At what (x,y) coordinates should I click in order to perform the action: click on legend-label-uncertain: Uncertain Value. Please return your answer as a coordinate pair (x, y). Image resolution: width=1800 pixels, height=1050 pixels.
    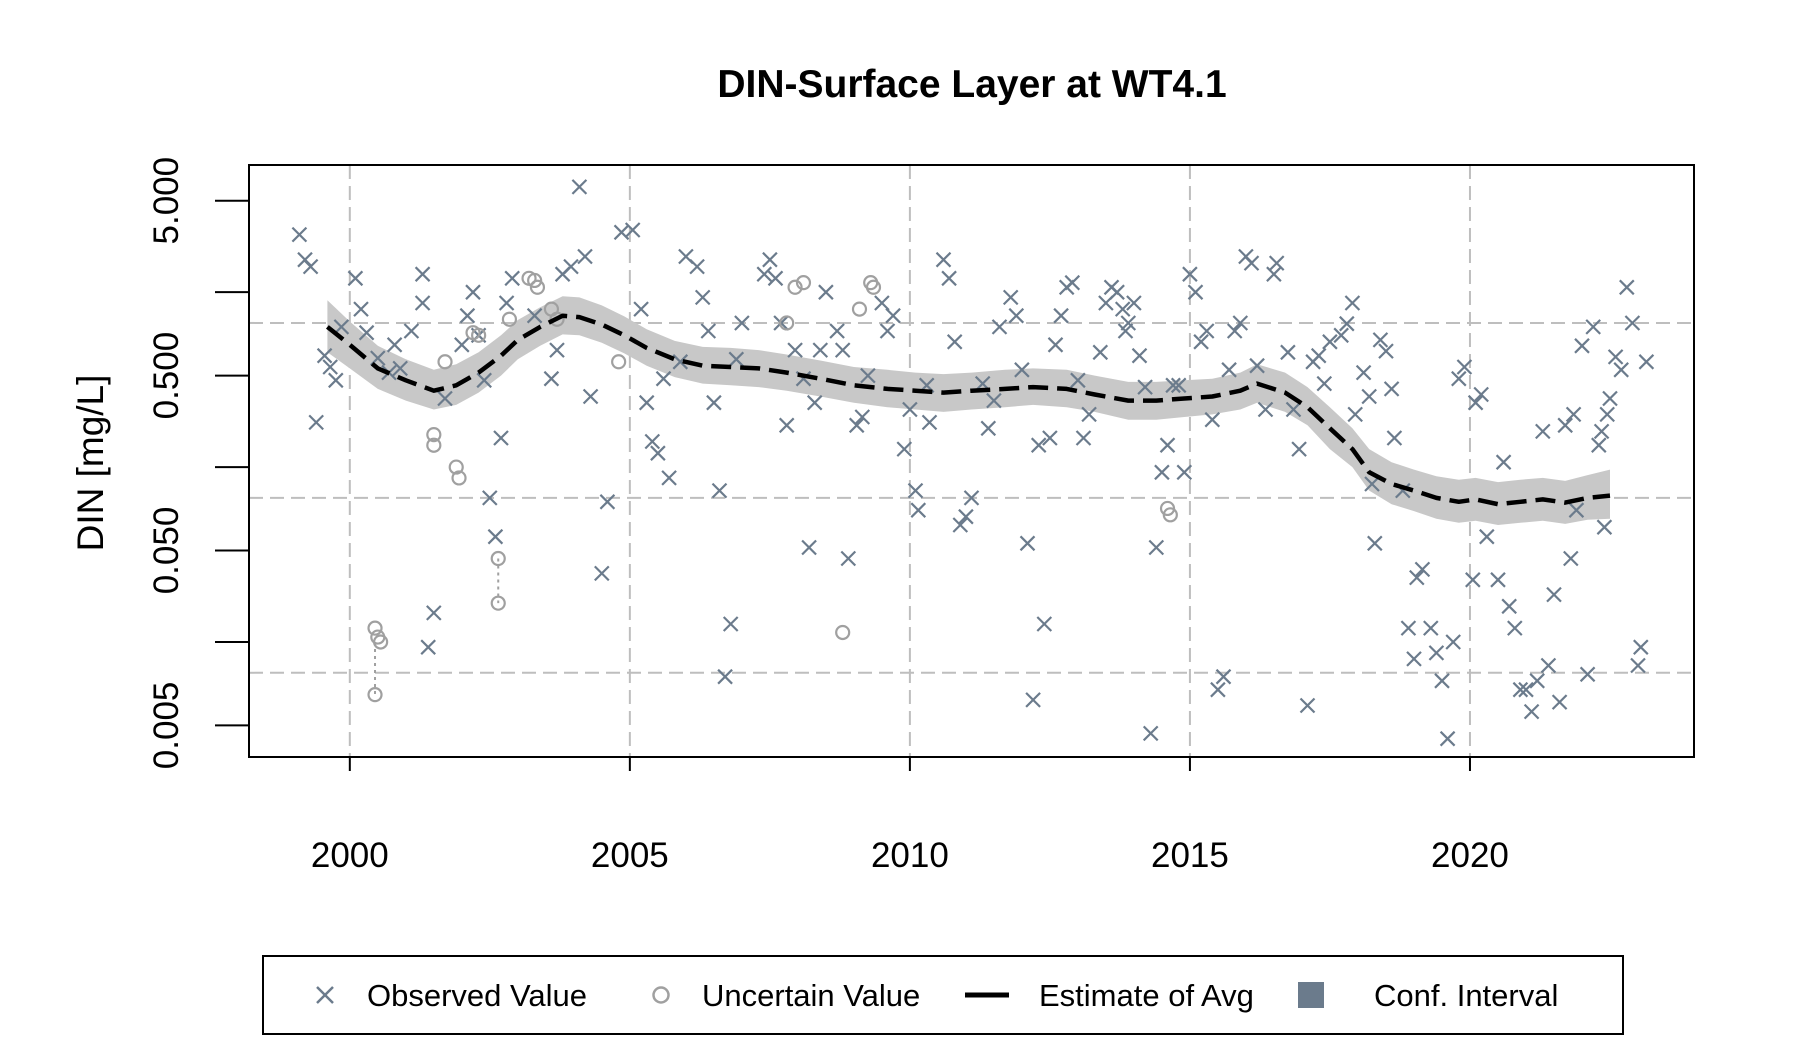
    Looking at the image, I should click on (811, 995).